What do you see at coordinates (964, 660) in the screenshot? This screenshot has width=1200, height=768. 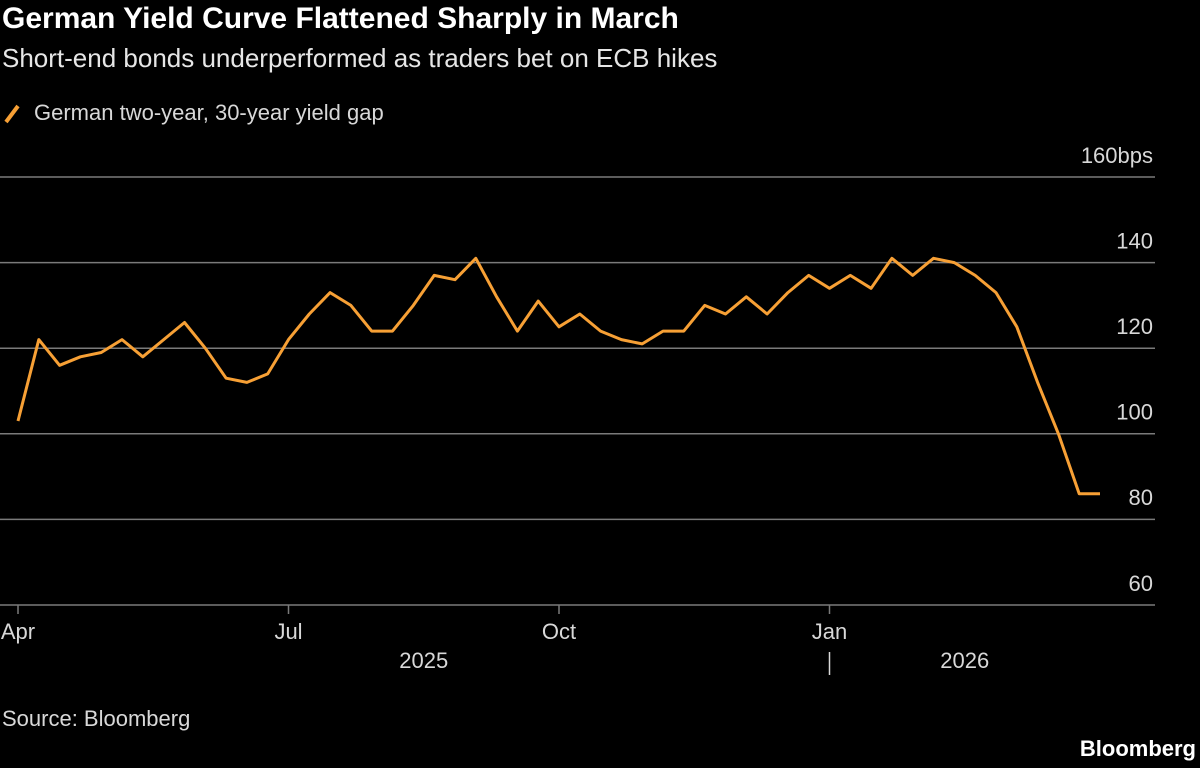 I see `year-label: 2026` at bounding box center [964, 660].